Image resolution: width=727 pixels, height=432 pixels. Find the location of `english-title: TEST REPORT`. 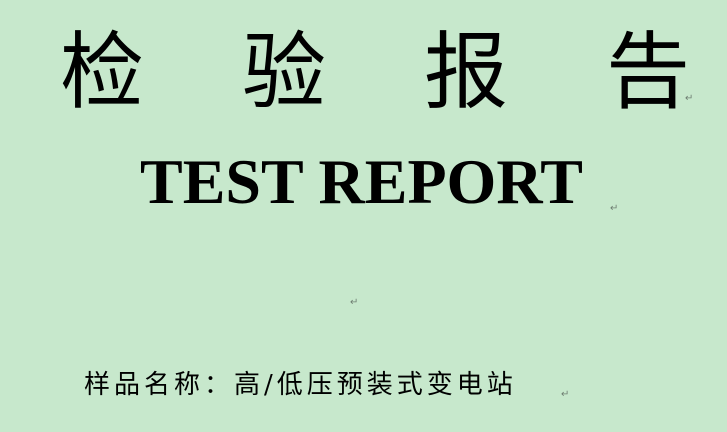

english-title: TEST REPORT is located at coordinates (363, 182).